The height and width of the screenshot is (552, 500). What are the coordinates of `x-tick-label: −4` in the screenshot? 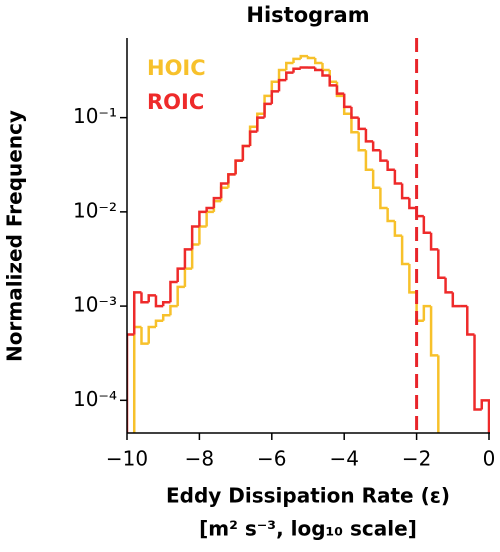 It's located at (343, 459).